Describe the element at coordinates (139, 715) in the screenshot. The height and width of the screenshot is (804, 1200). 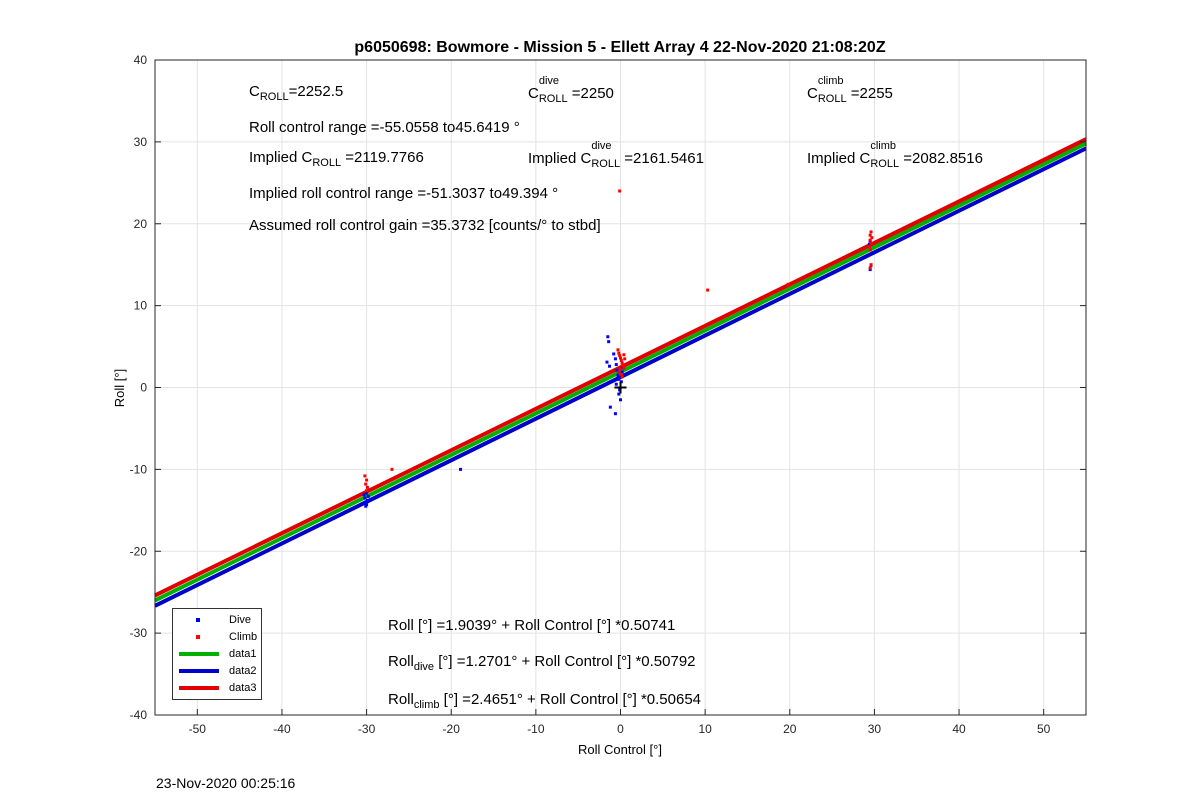
I see `y-tick-label: -40` at that location.